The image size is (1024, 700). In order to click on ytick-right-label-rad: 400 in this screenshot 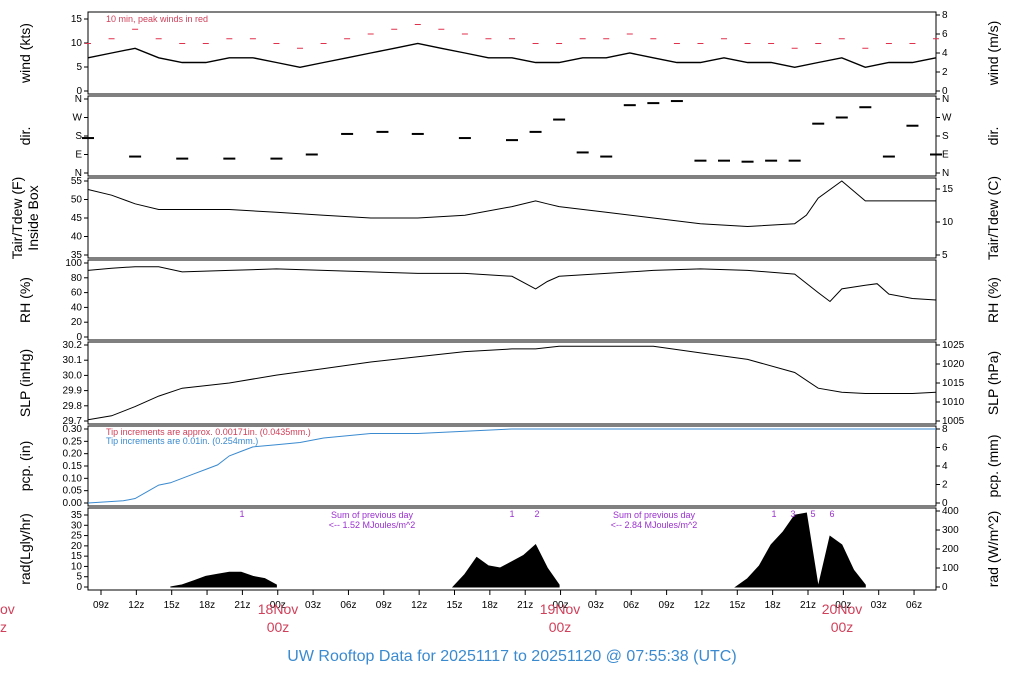, I will do `click(950, 511)`.